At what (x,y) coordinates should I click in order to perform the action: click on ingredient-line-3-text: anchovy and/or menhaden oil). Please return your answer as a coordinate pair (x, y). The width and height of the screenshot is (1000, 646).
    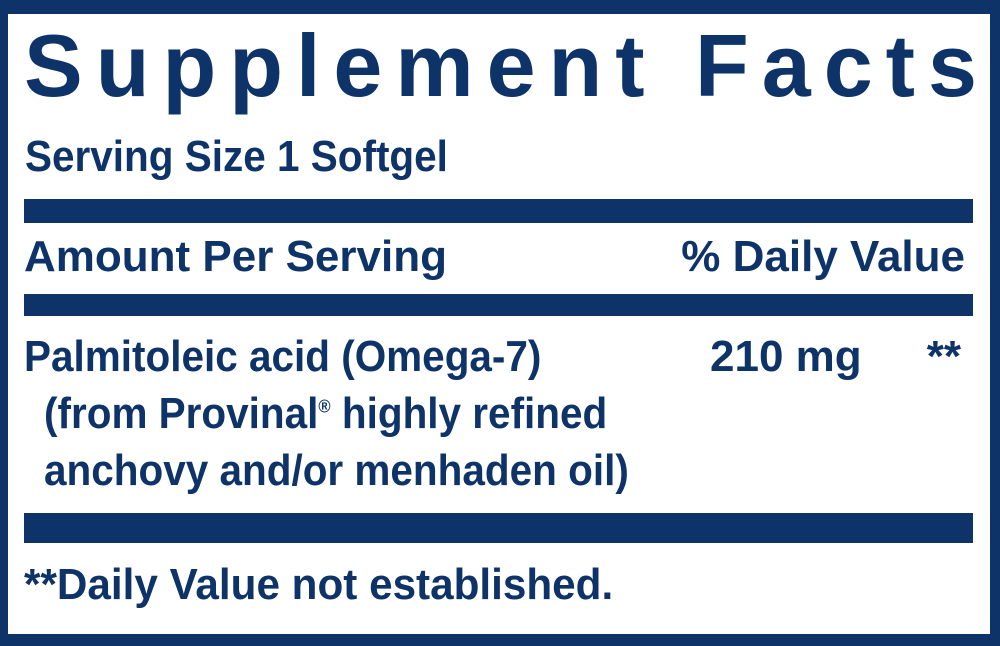
    Looking at the image, I should click on (336, 470).